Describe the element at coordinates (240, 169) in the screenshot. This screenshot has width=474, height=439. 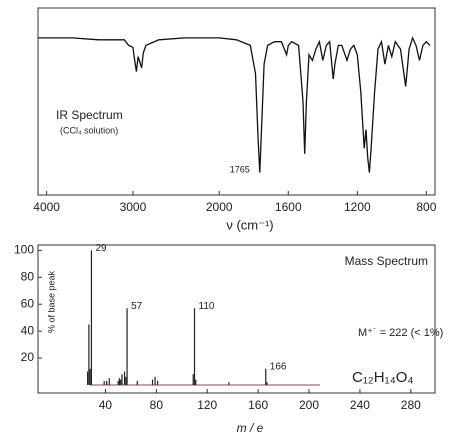
I see `peak-label: 1765` at that location.